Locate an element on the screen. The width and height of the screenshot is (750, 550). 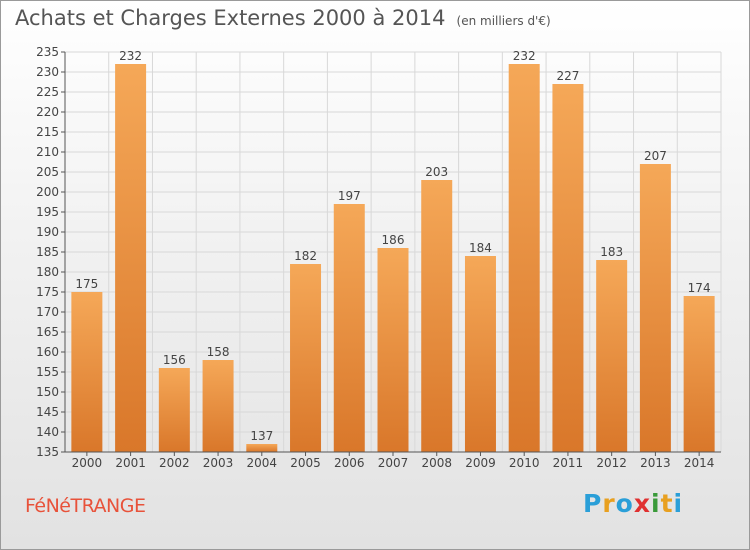
x-tick-label: 2007 is located at coordinates (393, 463).